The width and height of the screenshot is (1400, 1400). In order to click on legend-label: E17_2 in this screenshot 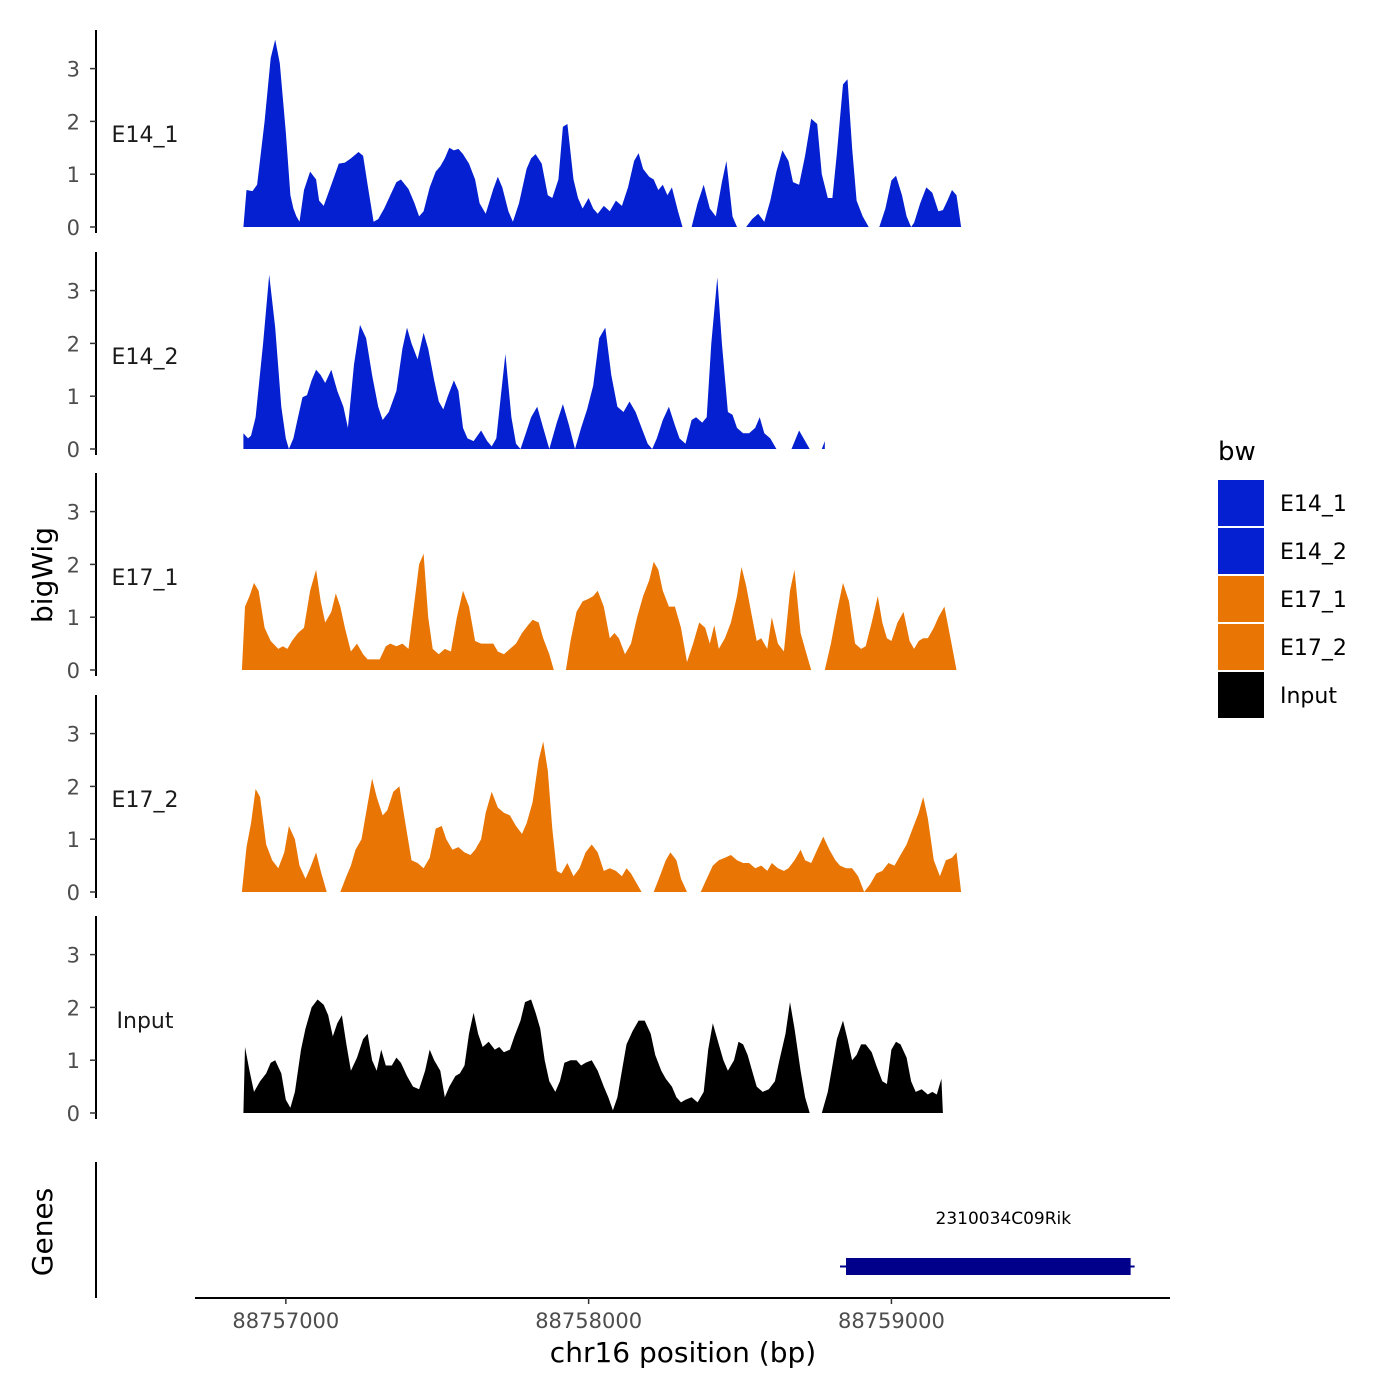, I will do `click(1313, 648)`.